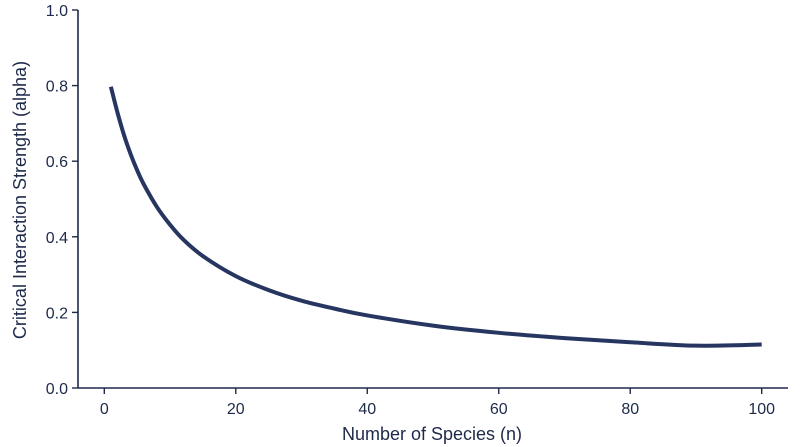 This screenshot has width=800, height=447. What do you see at coordinates (236, 409) in the screenshot?
I see `x-tick-label: 20` at bounding box center [236, 409].